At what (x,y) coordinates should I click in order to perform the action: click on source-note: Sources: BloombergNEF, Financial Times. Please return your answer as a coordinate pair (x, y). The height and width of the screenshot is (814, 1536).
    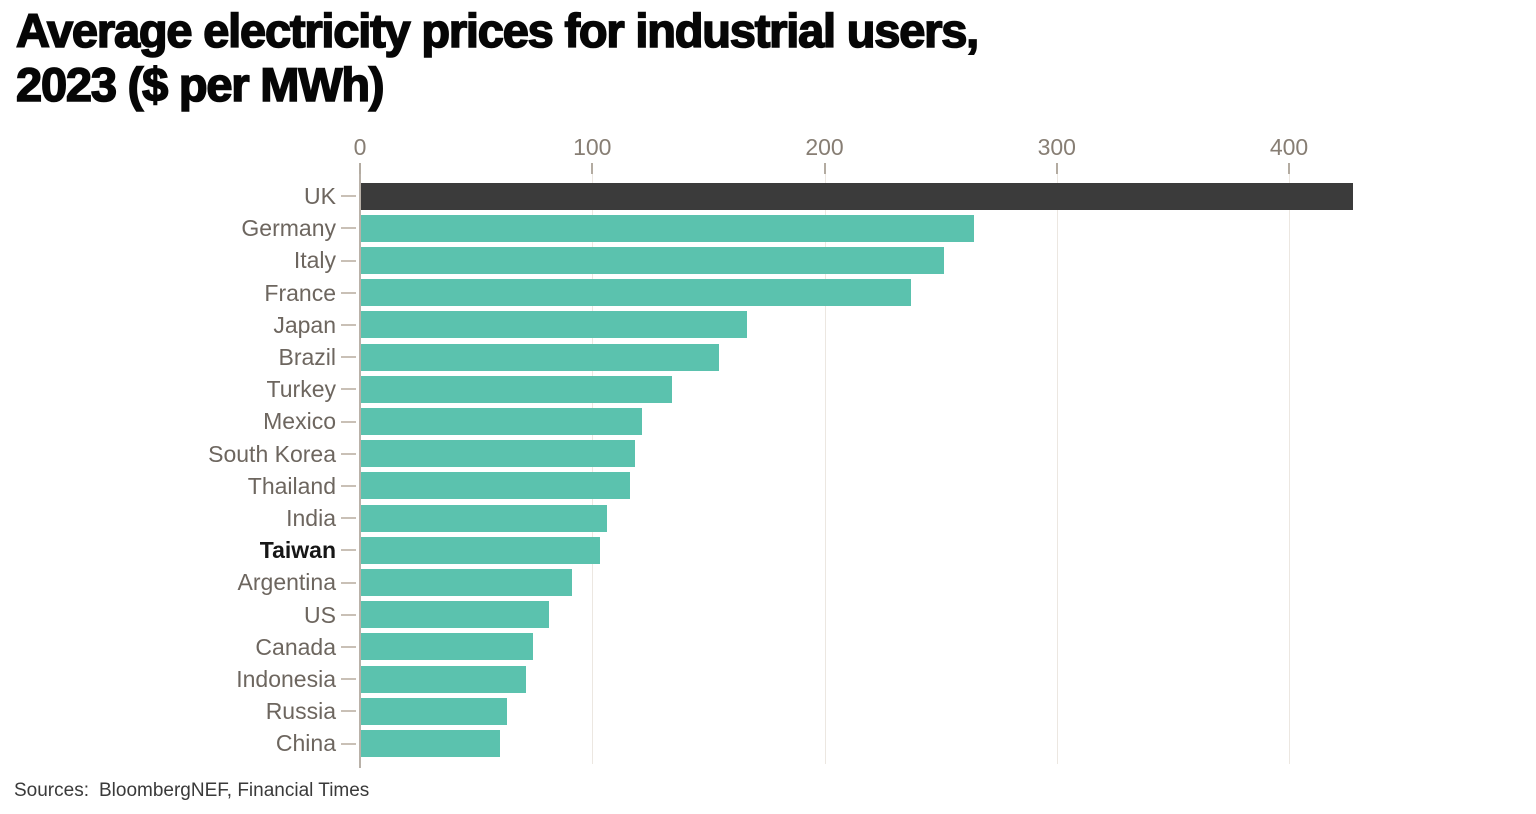
    Looking at the image, I should click on (191, 791).